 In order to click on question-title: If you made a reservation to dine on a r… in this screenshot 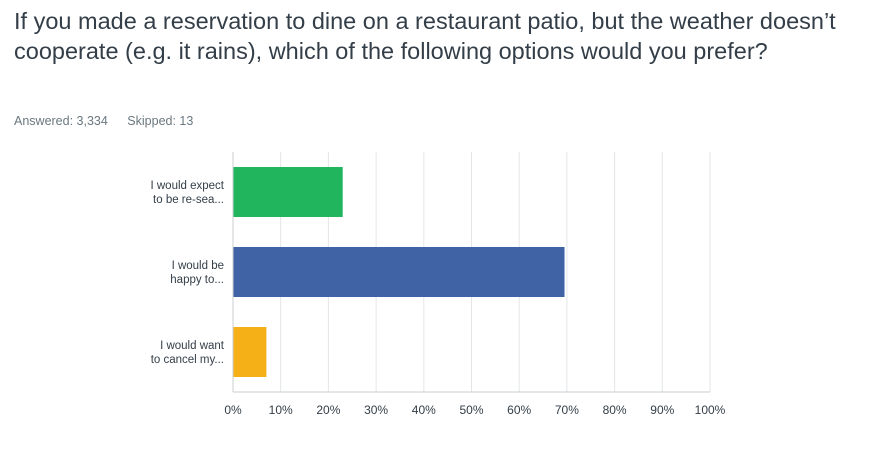, I will do `click(425, 36)`.